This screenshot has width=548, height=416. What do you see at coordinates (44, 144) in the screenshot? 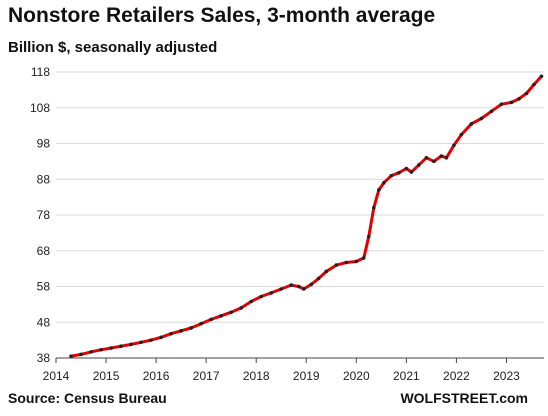
I see `y-tick-label: 98` at bounding box center [44, 144].